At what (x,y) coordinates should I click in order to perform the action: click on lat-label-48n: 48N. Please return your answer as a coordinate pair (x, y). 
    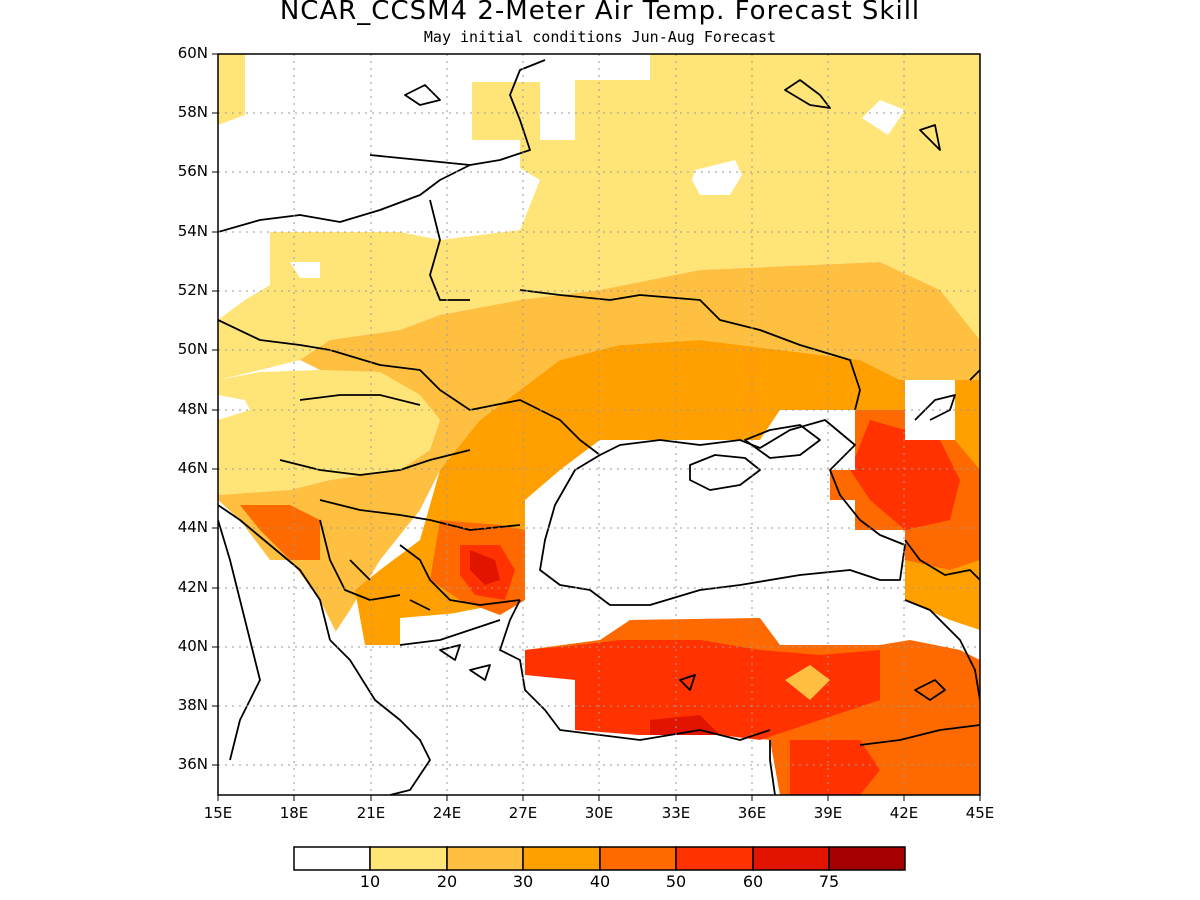
    Looking at the image, I should click on (192, 409).